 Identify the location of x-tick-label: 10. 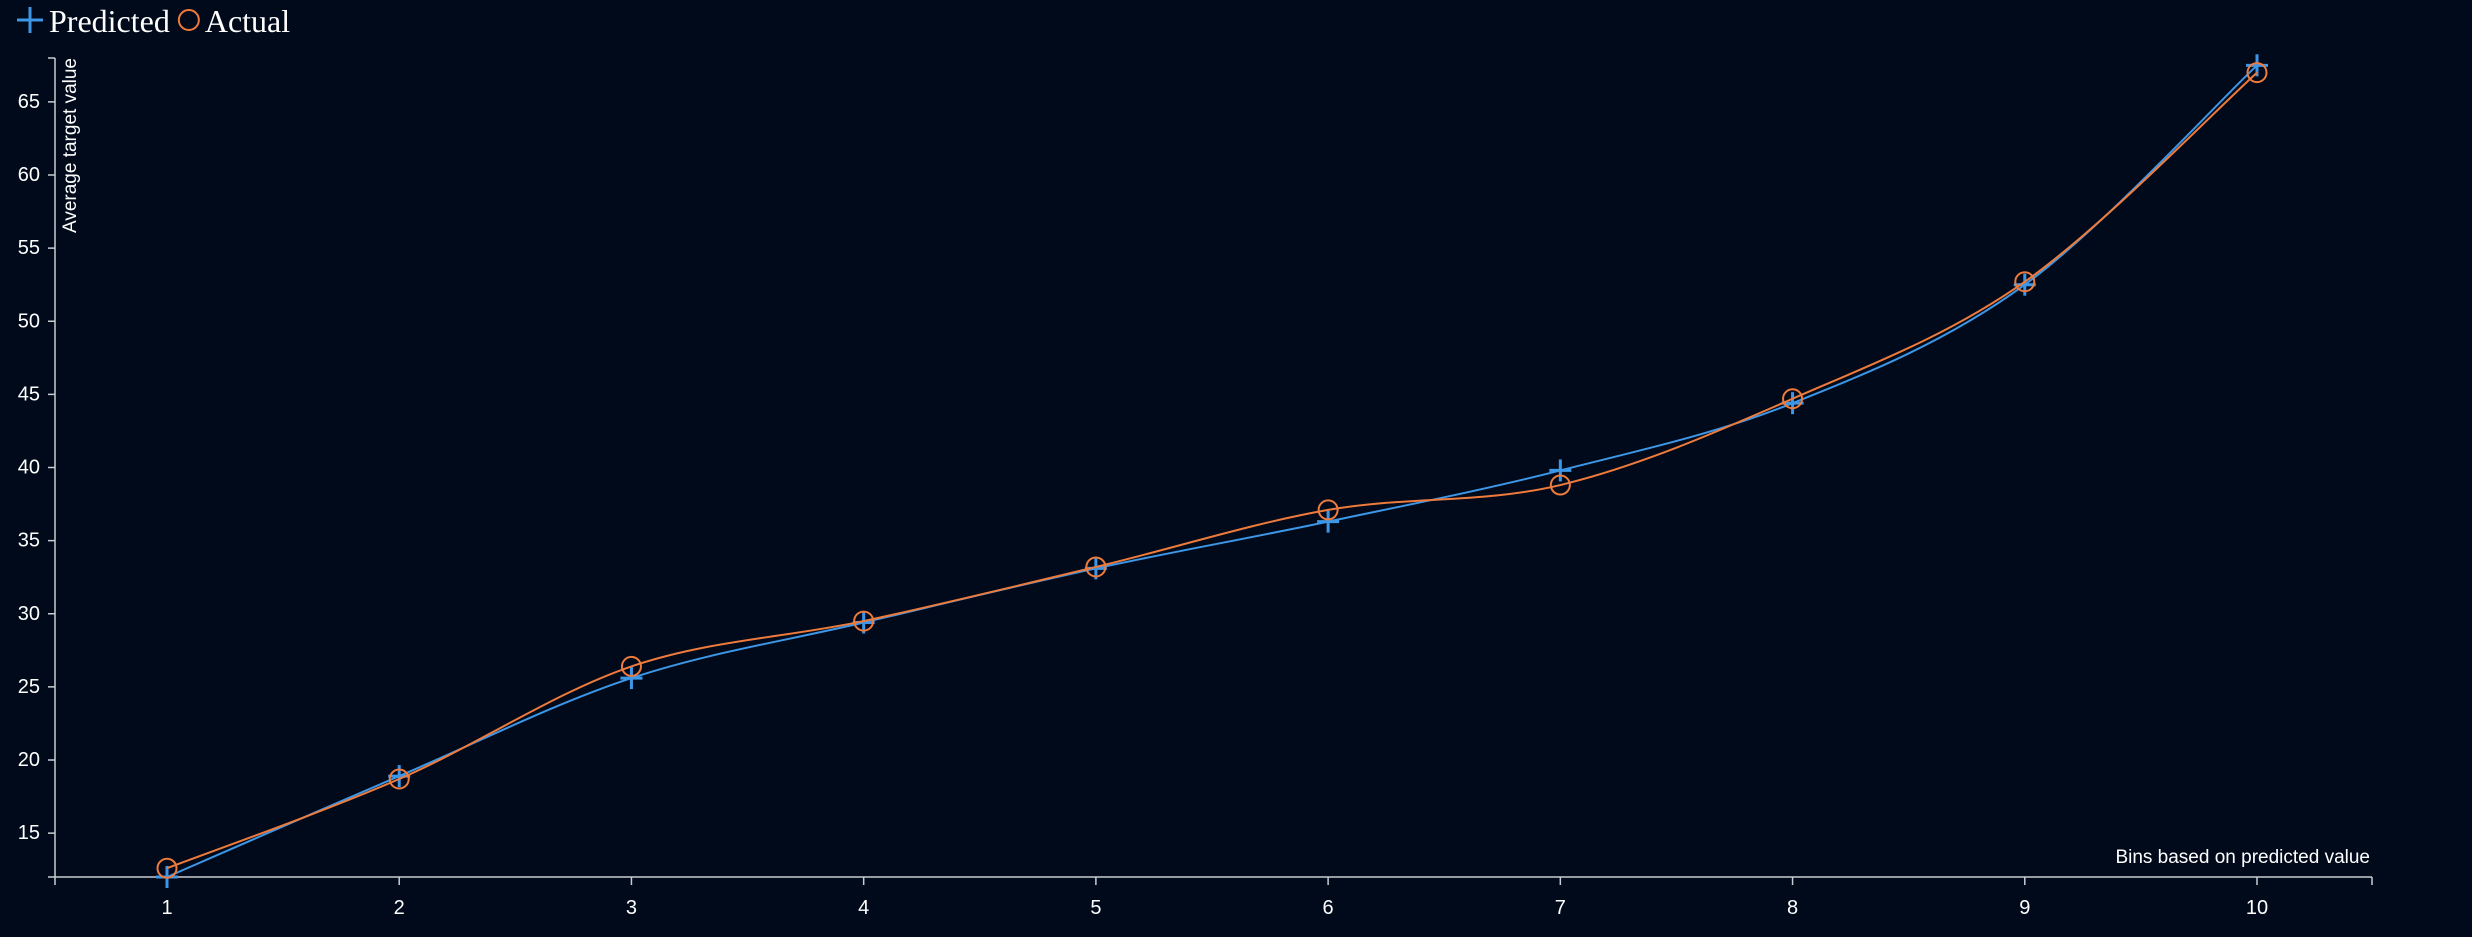
(2257, 908).